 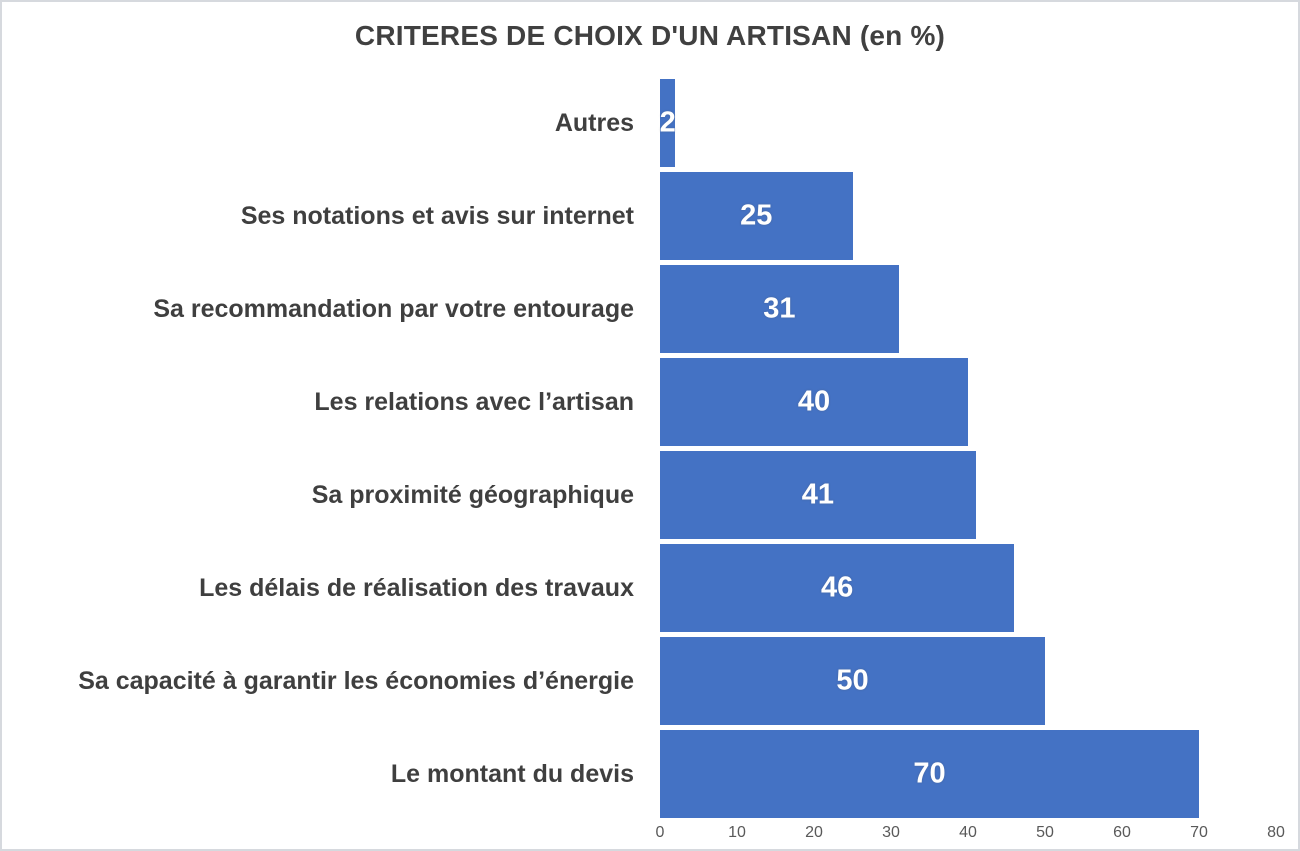 I want to click on bar: 2, so click(x=667, y=123).